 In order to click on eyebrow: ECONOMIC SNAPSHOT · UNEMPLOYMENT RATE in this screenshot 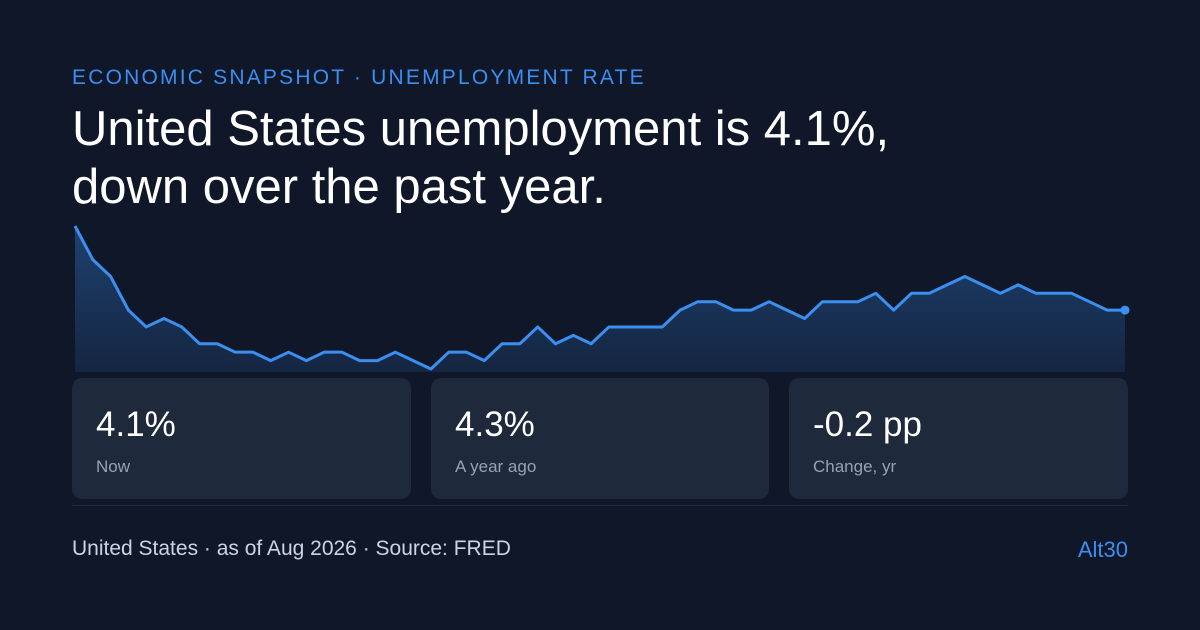, I will do `click(359, 77)`.